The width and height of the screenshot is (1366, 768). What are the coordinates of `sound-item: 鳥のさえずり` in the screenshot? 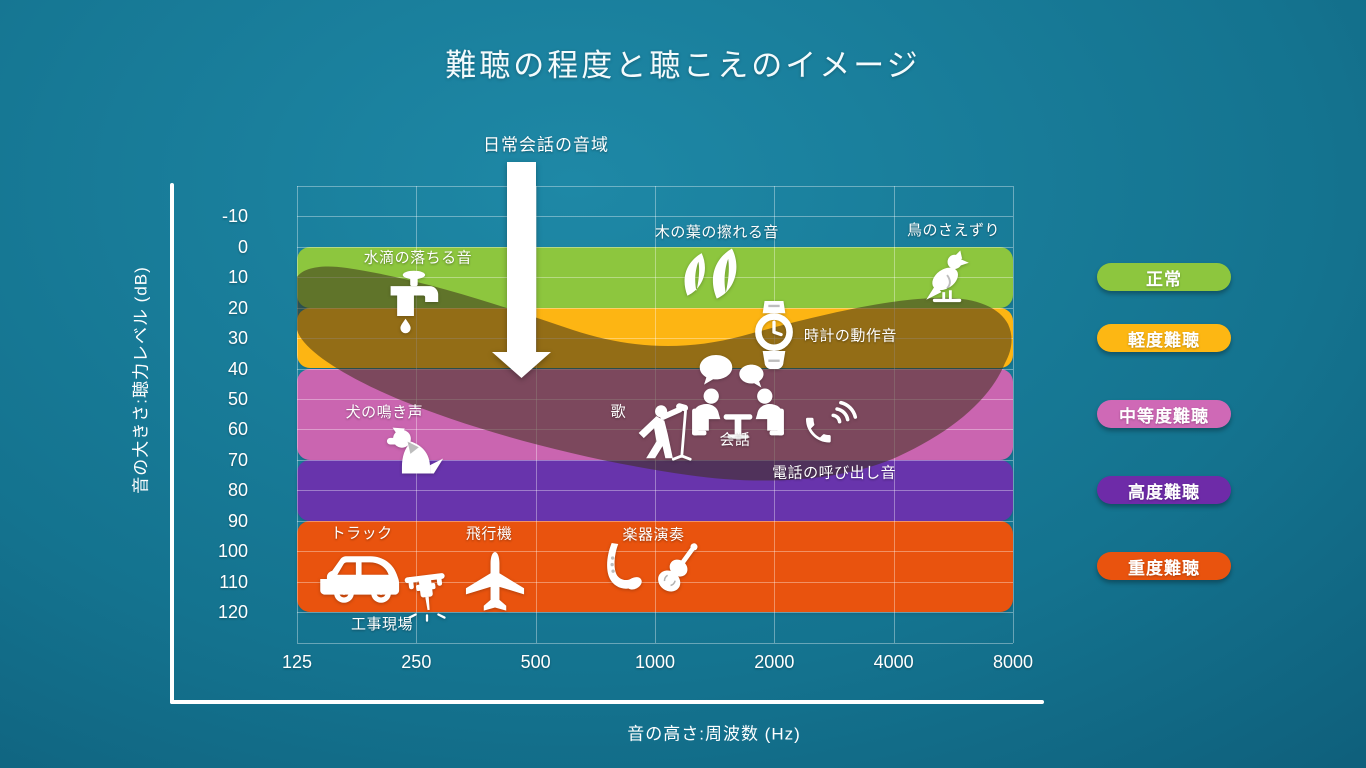 It's located at (953, 263).